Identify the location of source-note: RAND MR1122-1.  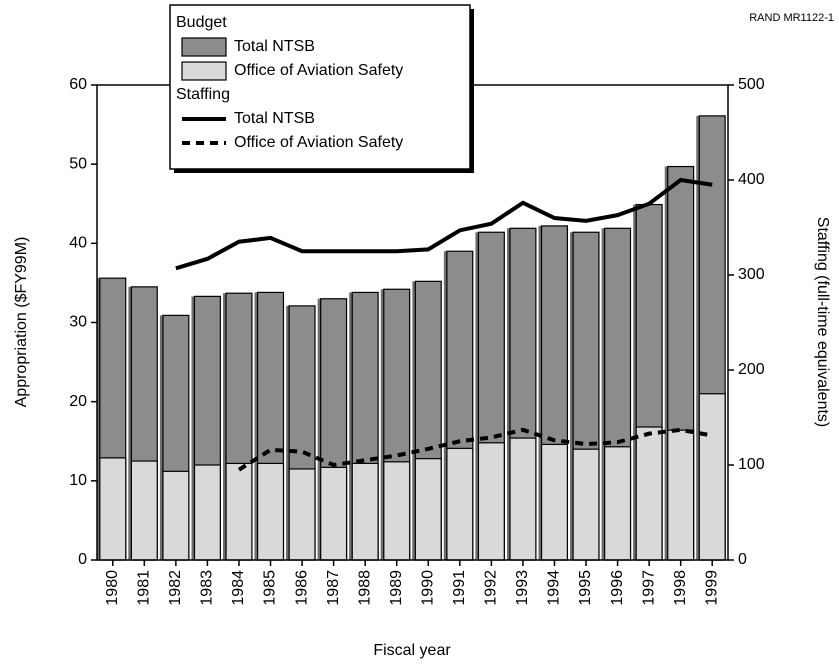
(791, 18).